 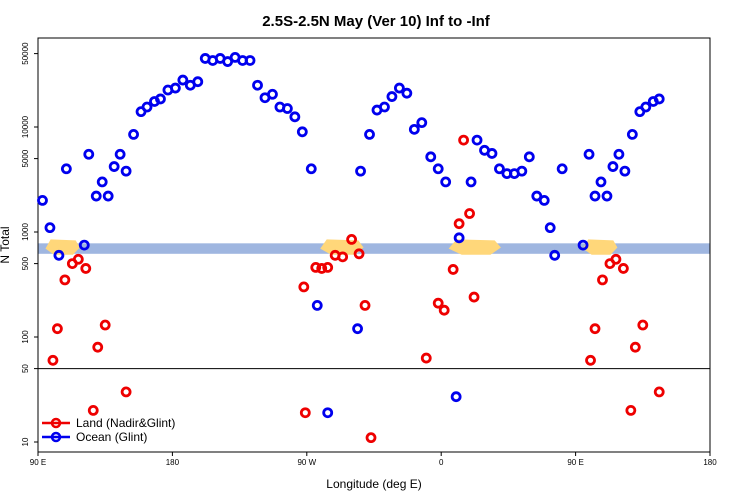 I want to click on legend: Land (Nadir&Glint) Ocean (Glint), so click(x=108, y=430).